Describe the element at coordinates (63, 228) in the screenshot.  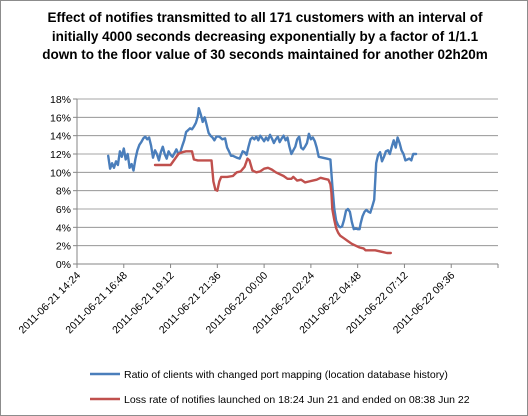
I see `y-tick-label: 4%` at that location.